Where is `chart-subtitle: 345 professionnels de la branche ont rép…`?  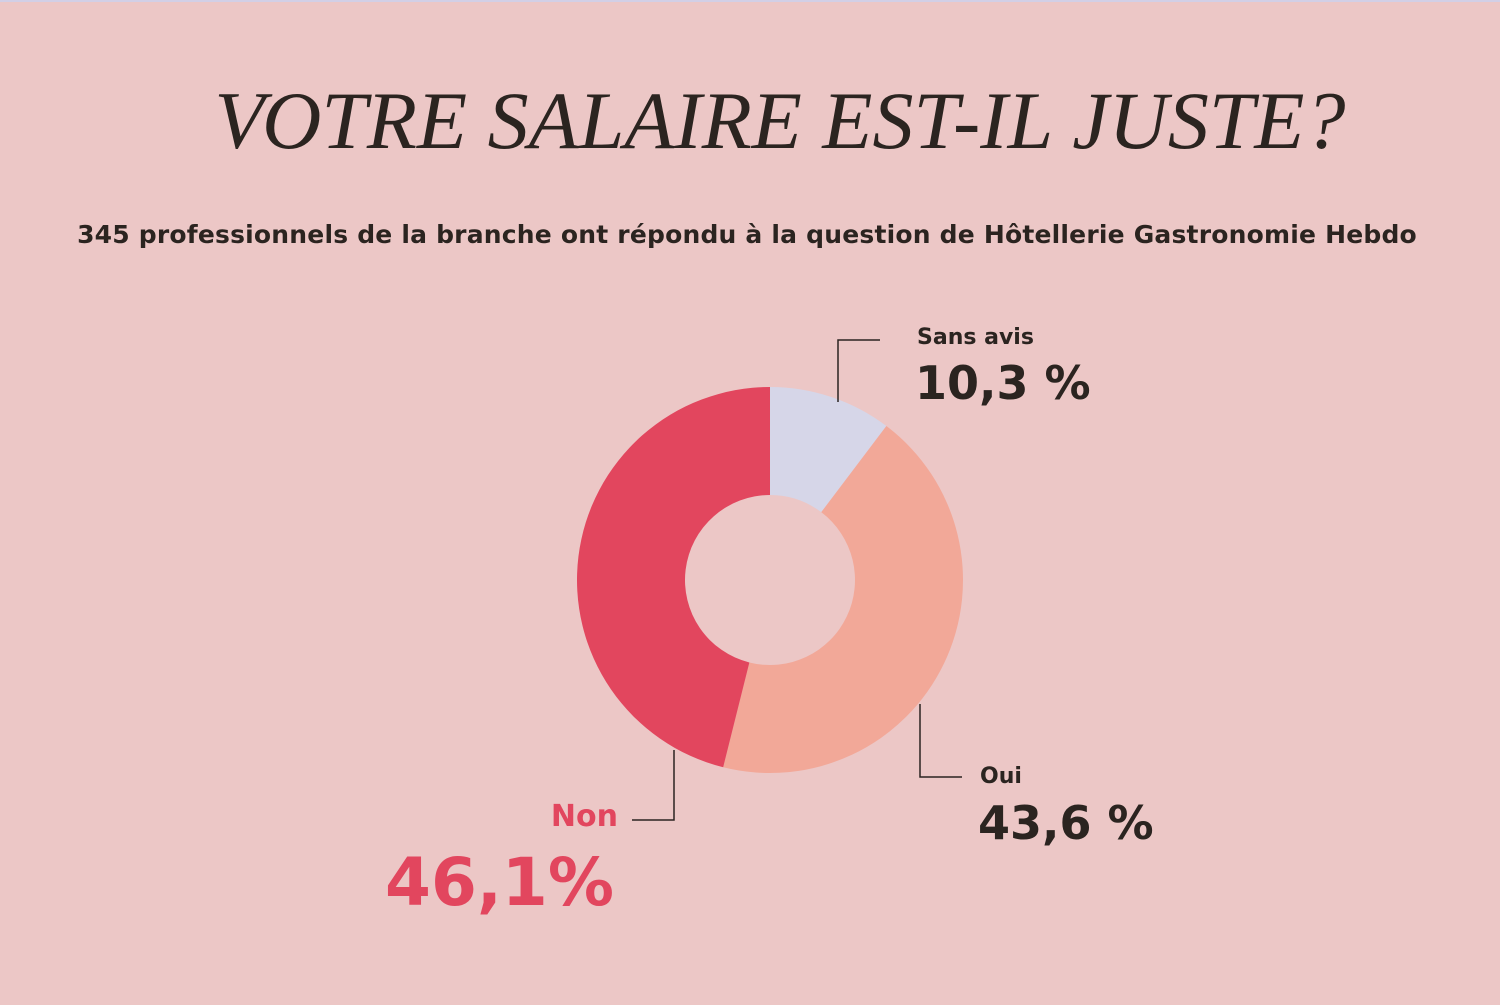
chart-subtitle: 345 professionnels de la branche ont rép… is located at coordinates (747, 234).